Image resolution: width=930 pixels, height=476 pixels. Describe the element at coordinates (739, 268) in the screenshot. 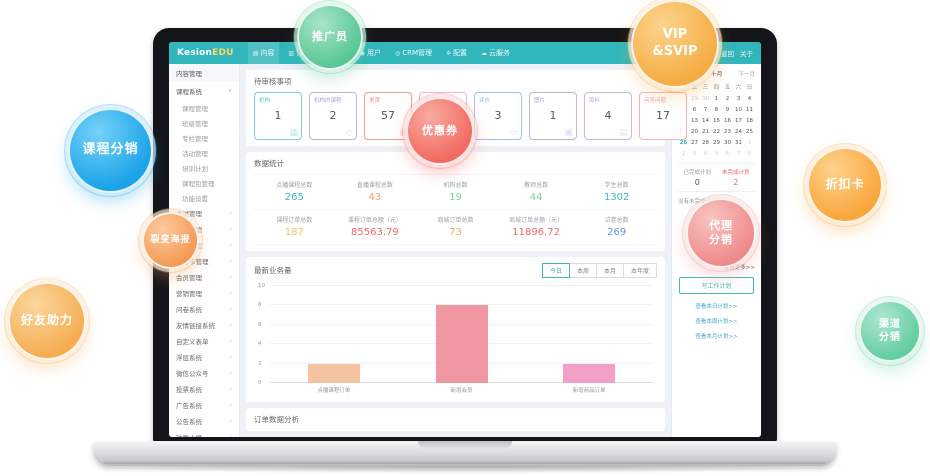

I see `plan-more-link: 查看更多>>` at that location.